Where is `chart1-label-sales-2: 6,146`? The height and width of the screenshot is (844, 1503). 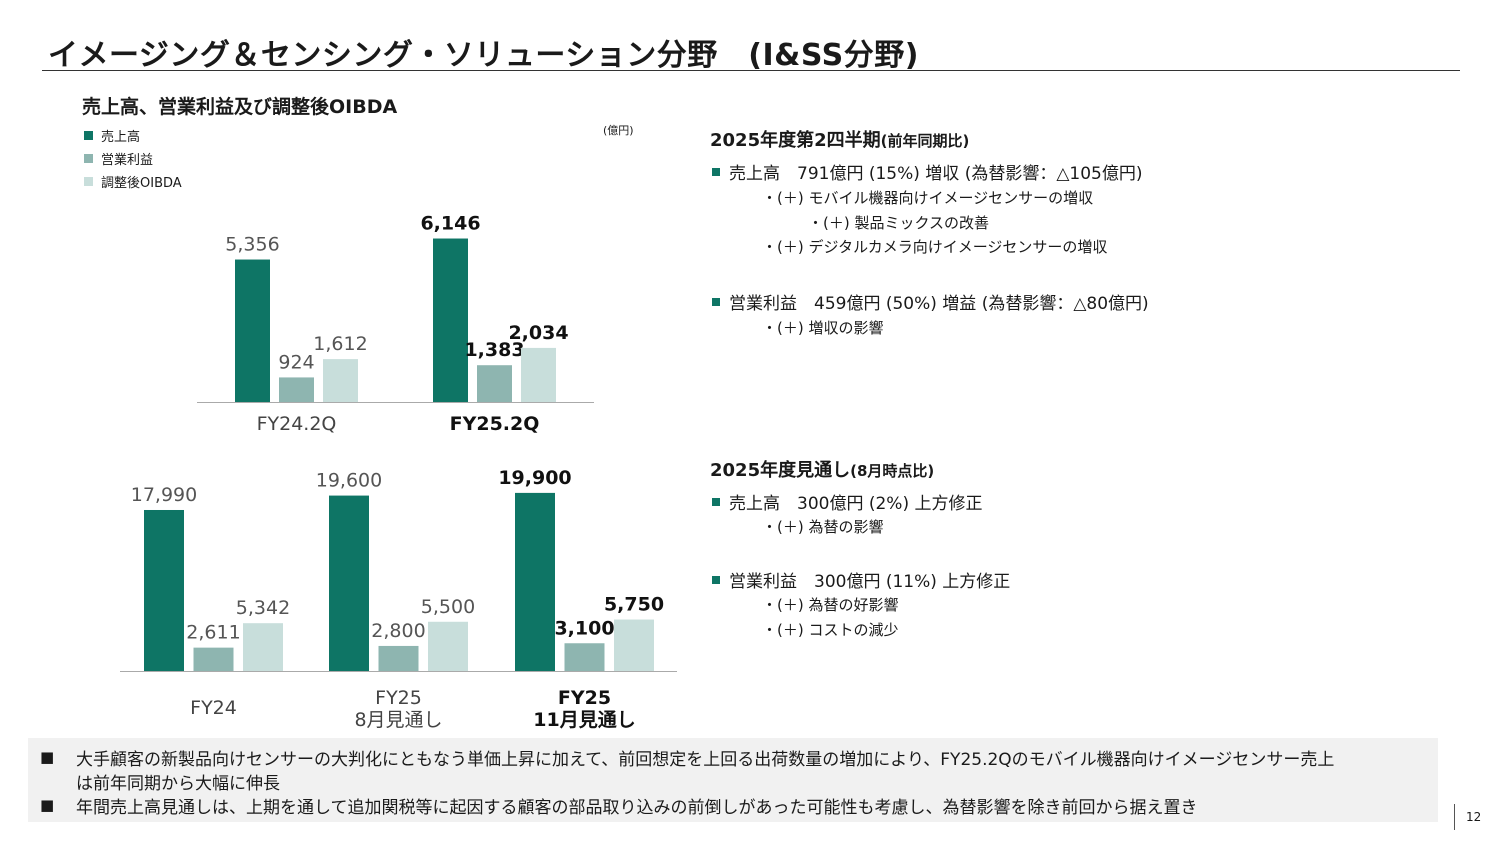
chart1-label-sales-2: 6,146 is located at coordinates (450, 224).